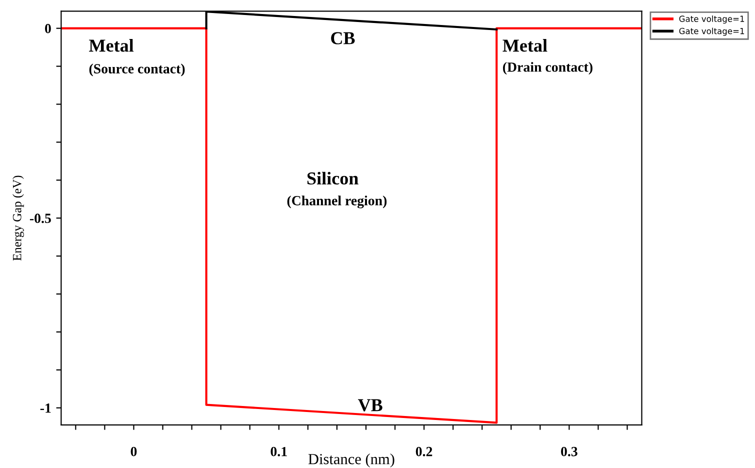 This screenshot has width=755, height=468. Describe the element at coordinates (48, 29) in the screenshot. I see `y-tick-label: 0` at that location.